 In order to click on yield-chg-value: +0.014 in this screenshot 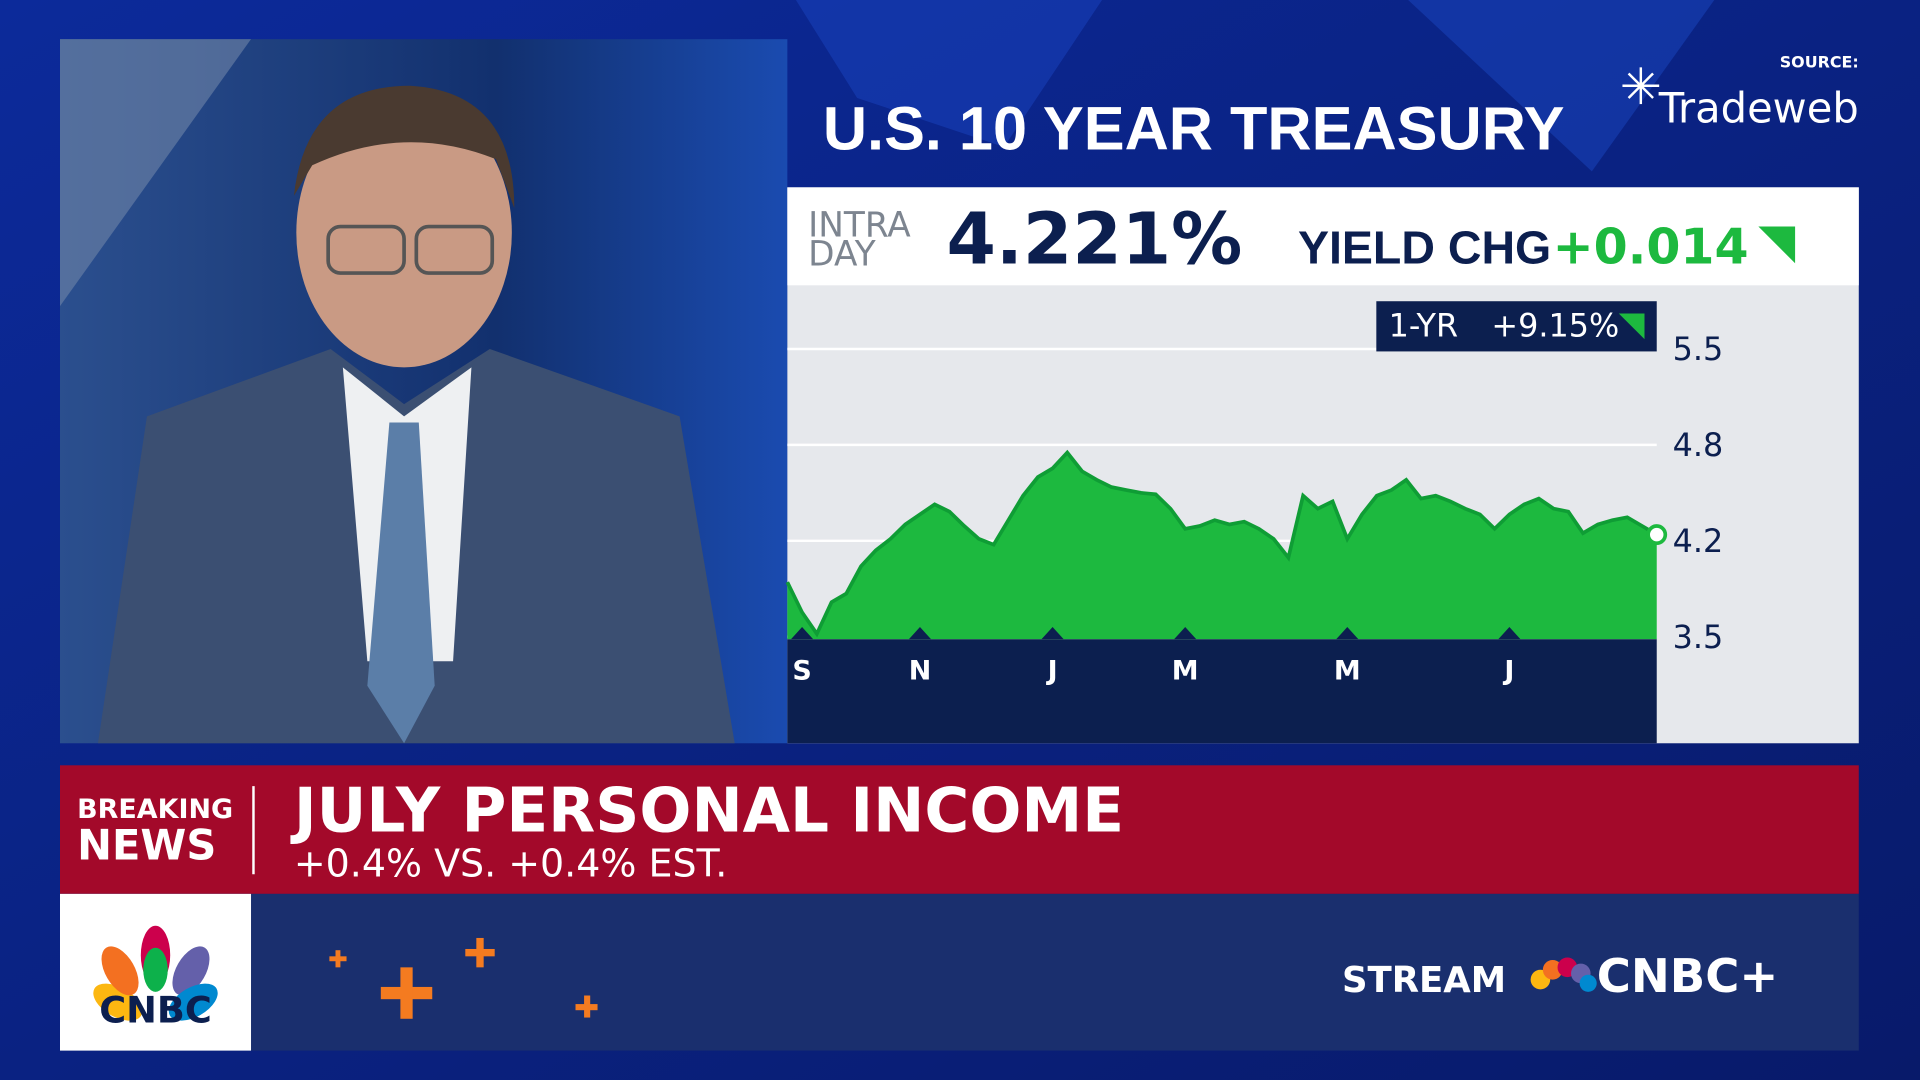, I will do `click(1651, 246)`.